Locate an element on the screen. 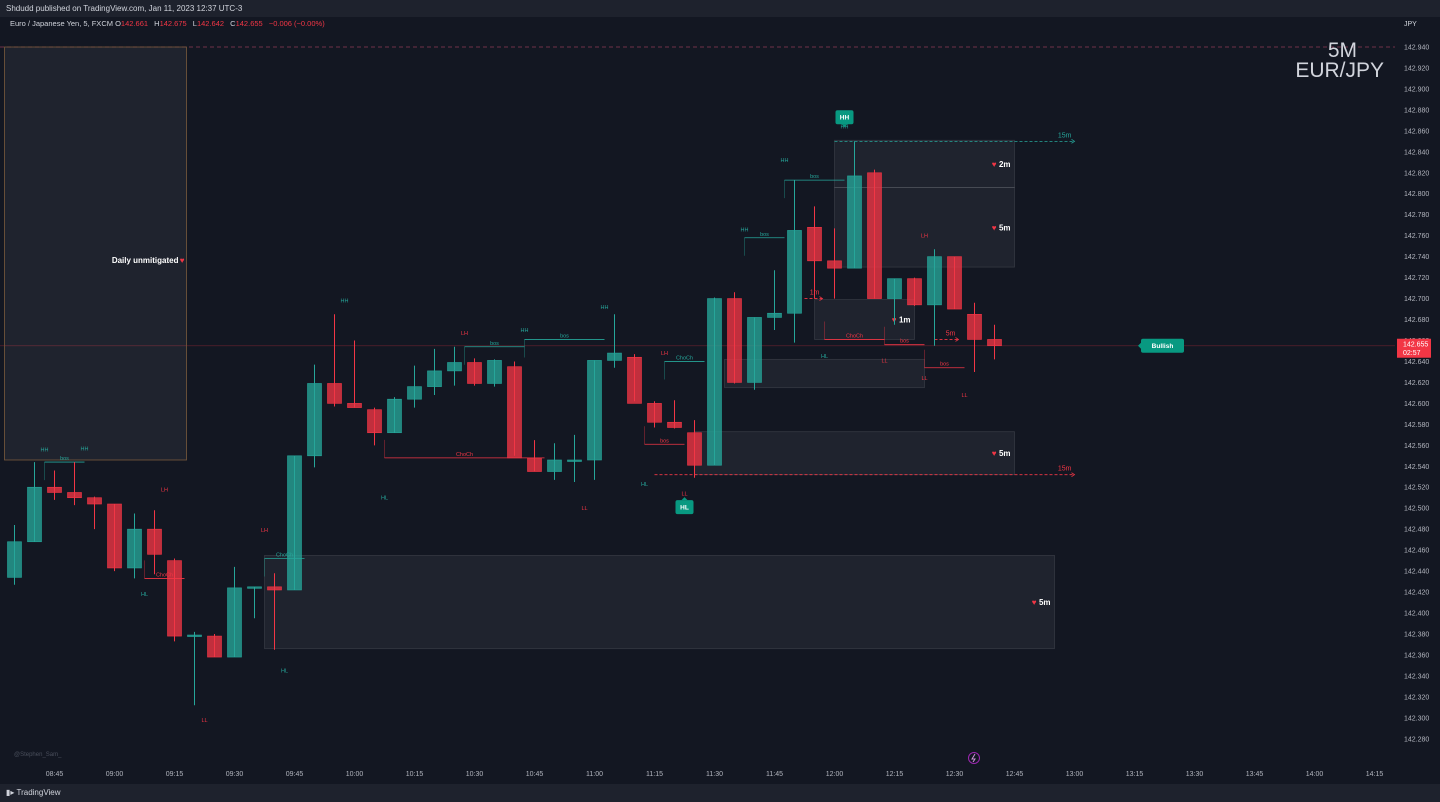 This screenshot has height=802, width=1440. time-tick-label: 09:15 is located at coordinates (175, 774).